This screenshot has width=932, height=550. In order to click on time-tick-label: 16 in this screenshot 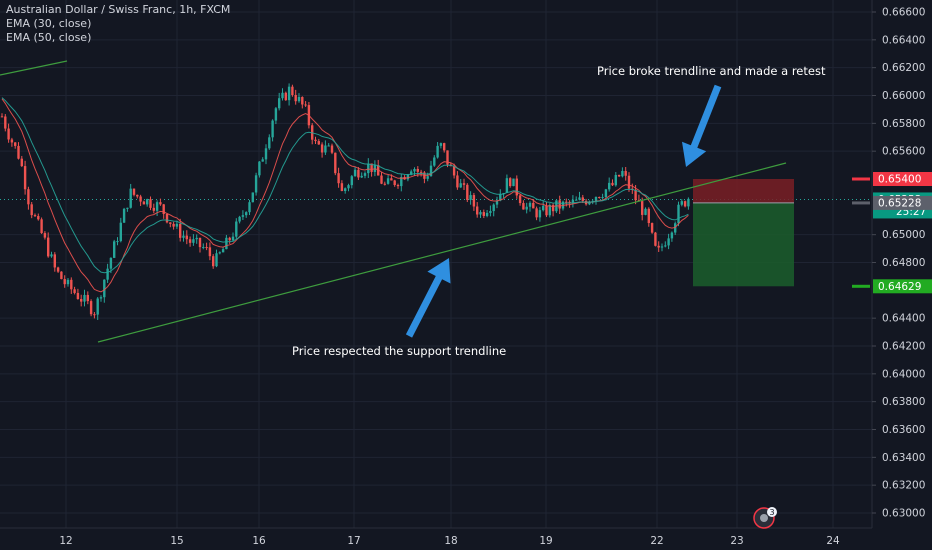, I will do `click(259, 541)`.